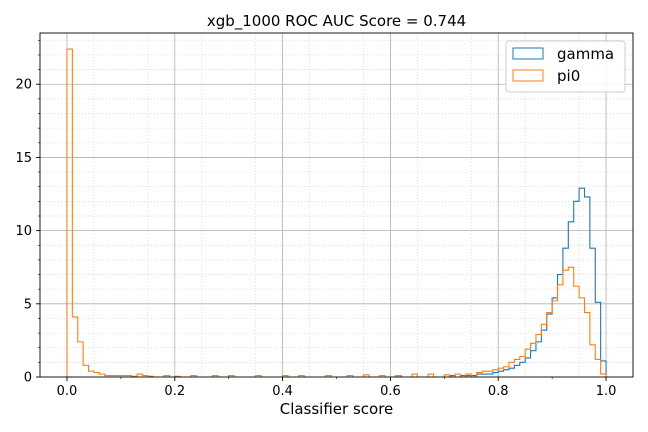 This screenshot has width=648, height=432. What do you see at coordinates (28, 378) in the screenshot?
I see `y-tick-label: 0` at bounding box center [28, 378].